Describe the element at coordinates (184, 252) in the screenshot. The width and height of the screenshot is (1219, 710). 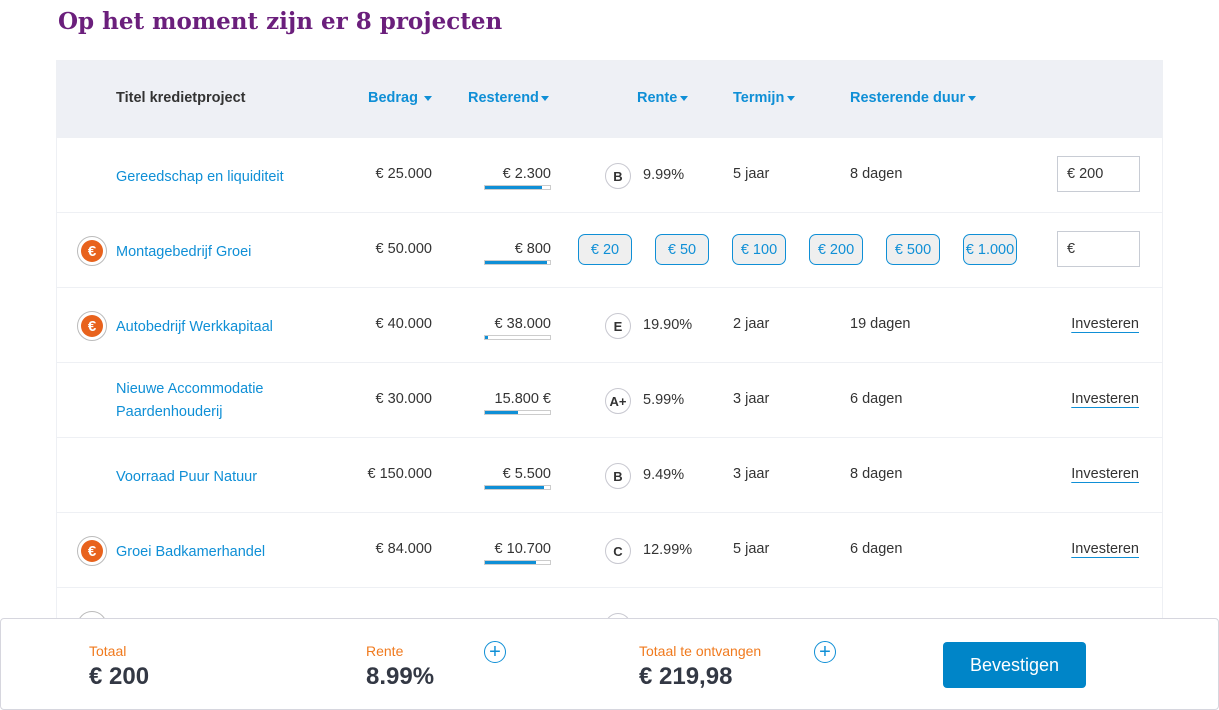
I see `project-title-link: Montagebedrijf Groei` at that location.